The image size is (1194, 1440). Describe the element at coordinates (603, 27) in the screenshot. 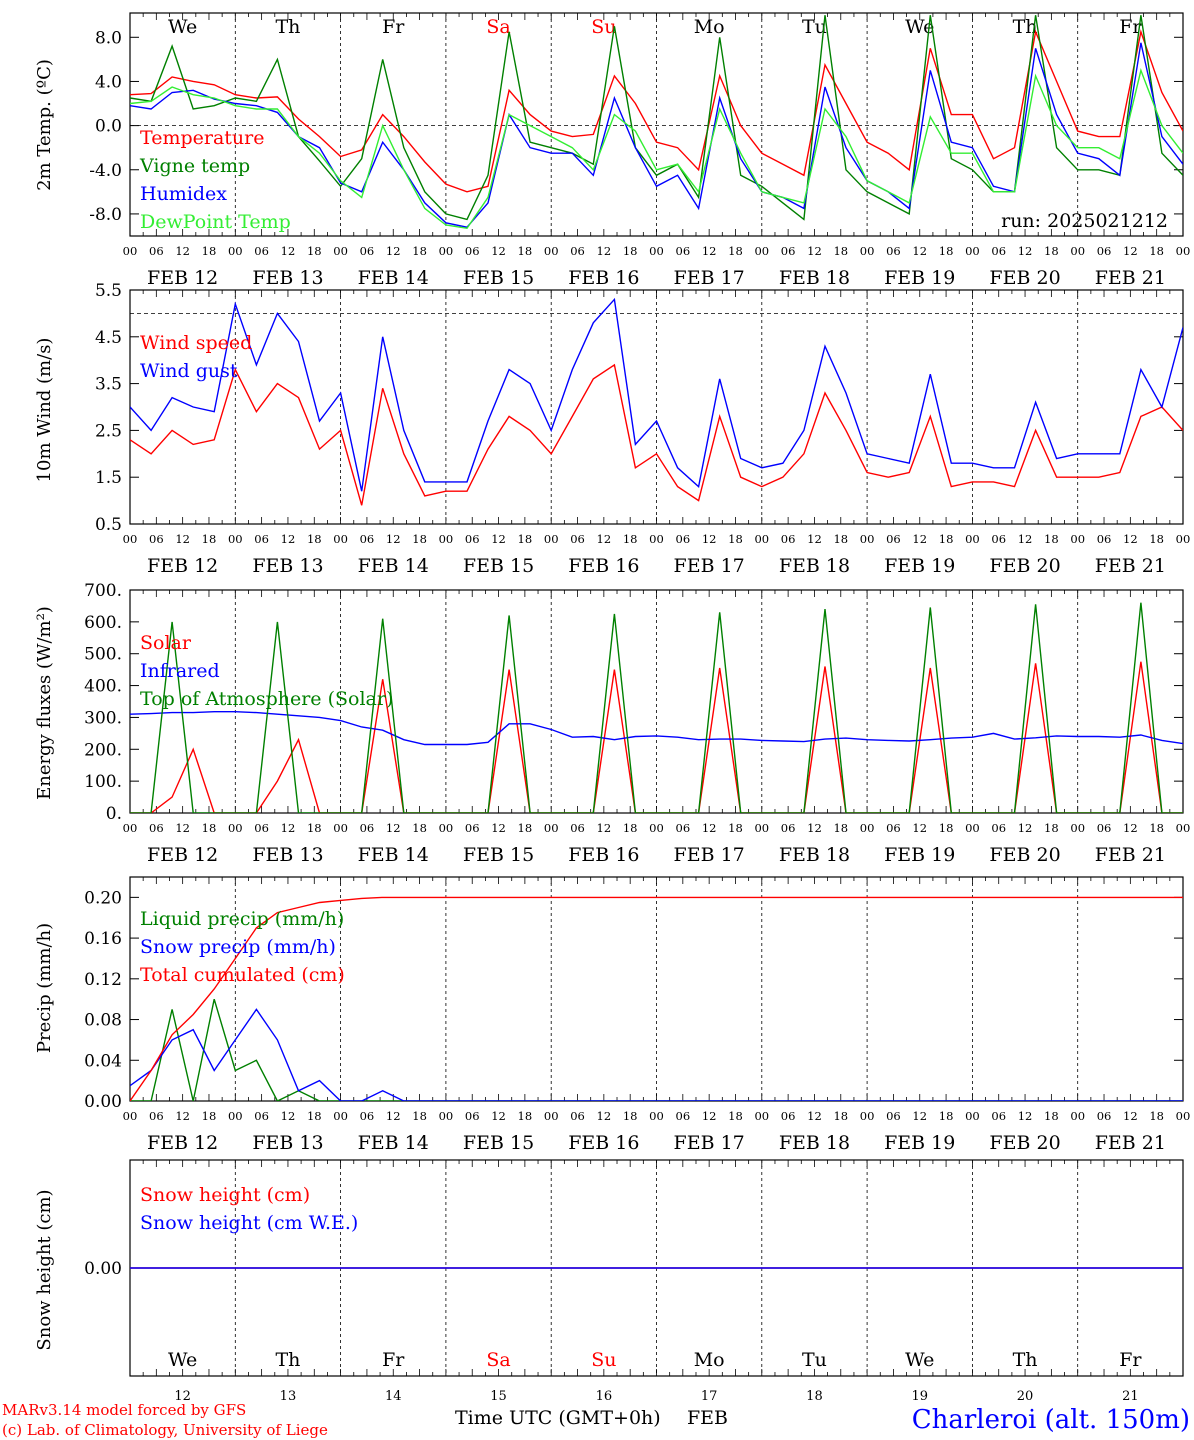

I see `weekday-label: Su` at that location.